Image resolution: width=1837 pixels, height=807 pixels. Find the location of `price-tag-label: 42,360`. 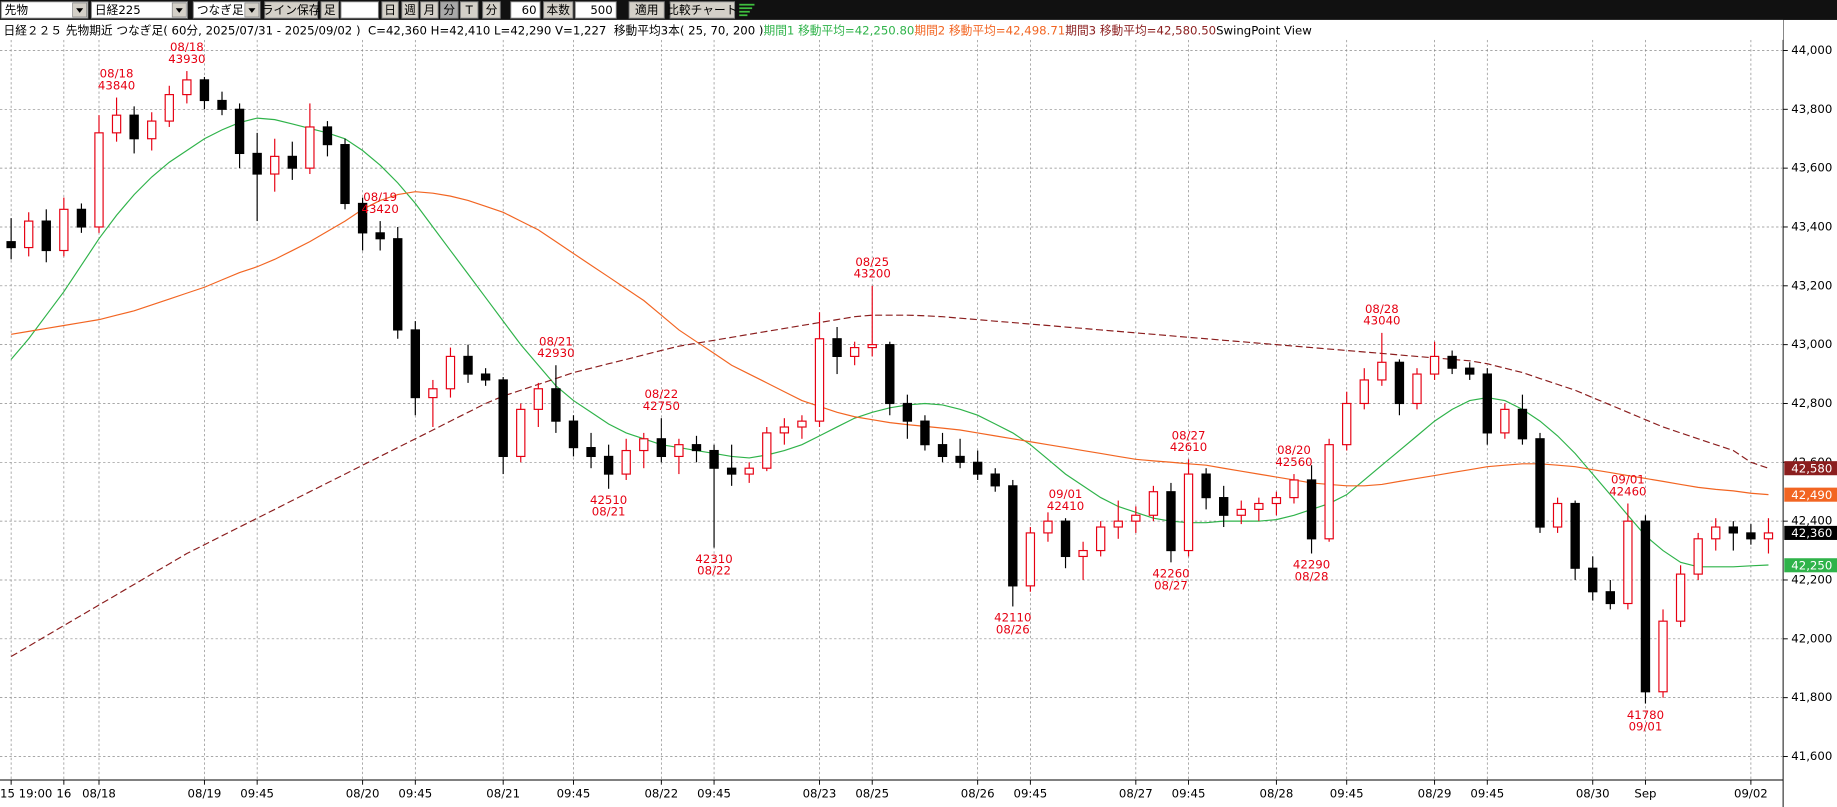

price-tag-label: 42,360 is located at coordinates (1811, 533).